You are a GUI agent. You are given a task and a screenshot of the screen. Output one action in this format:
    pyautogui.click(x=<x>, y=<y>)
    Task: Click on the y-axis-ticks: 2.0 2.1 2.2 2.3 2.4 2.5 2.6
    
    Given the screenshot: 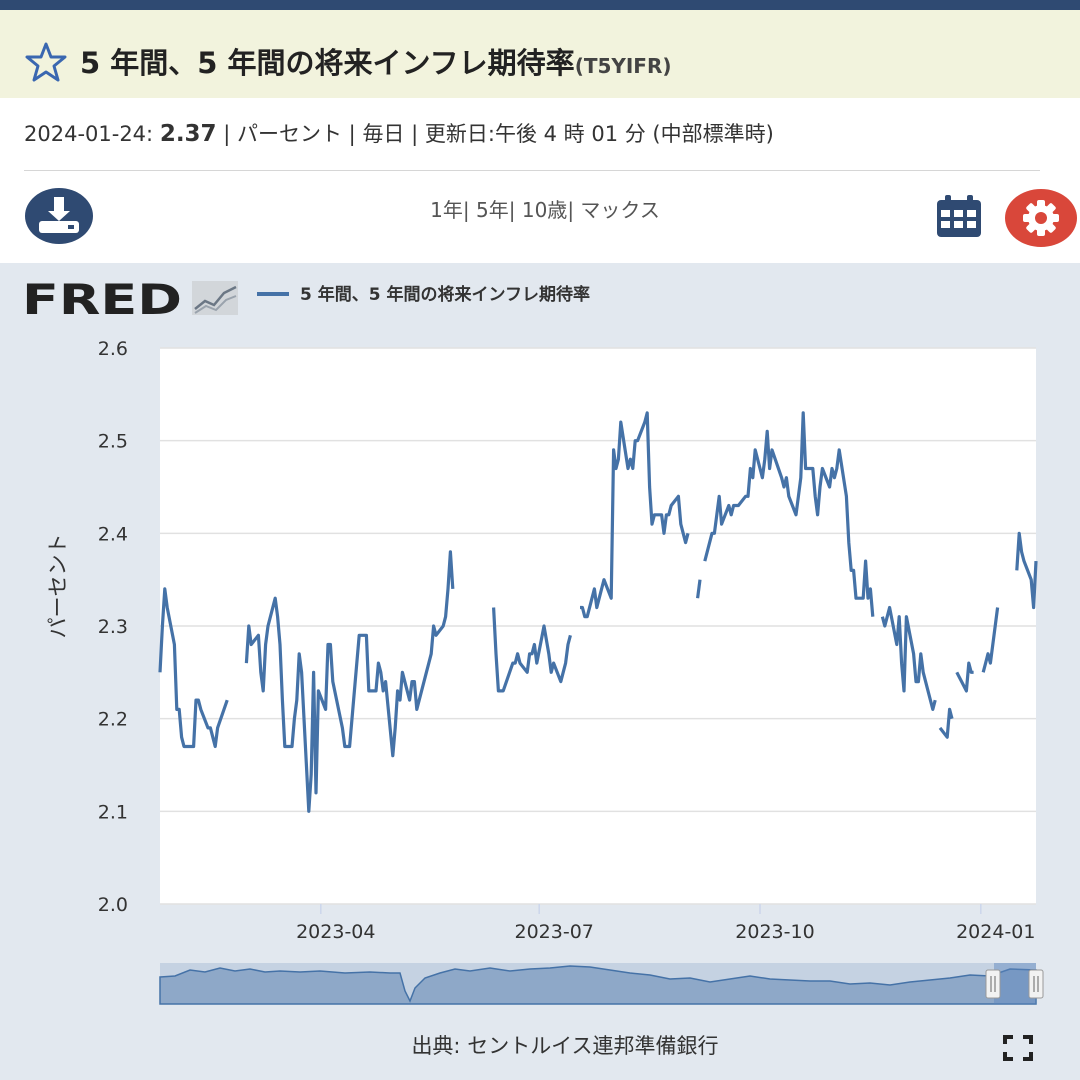 What is the action you would take?
    pyautogui.click(x=113, y=627)
    